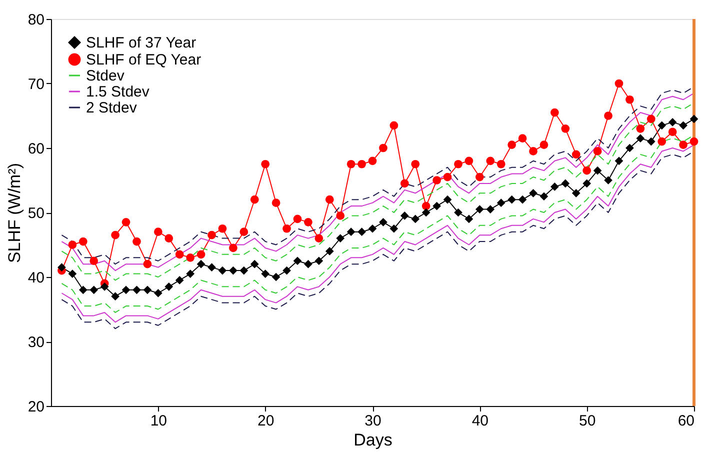 The width and height of the screenshot is (713, 453). What do you see at coordinates (265, 421) in the screenshot?
I see `x-tick-label: 20` at bounding box center [265, 421].